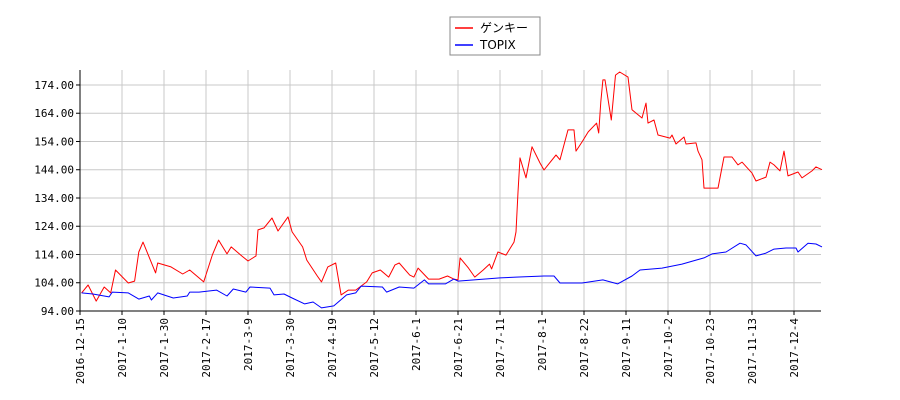 This screenshot has height=400, width=900. I want to click on x-tick-label: 2017-3-9, so click(248, 344).